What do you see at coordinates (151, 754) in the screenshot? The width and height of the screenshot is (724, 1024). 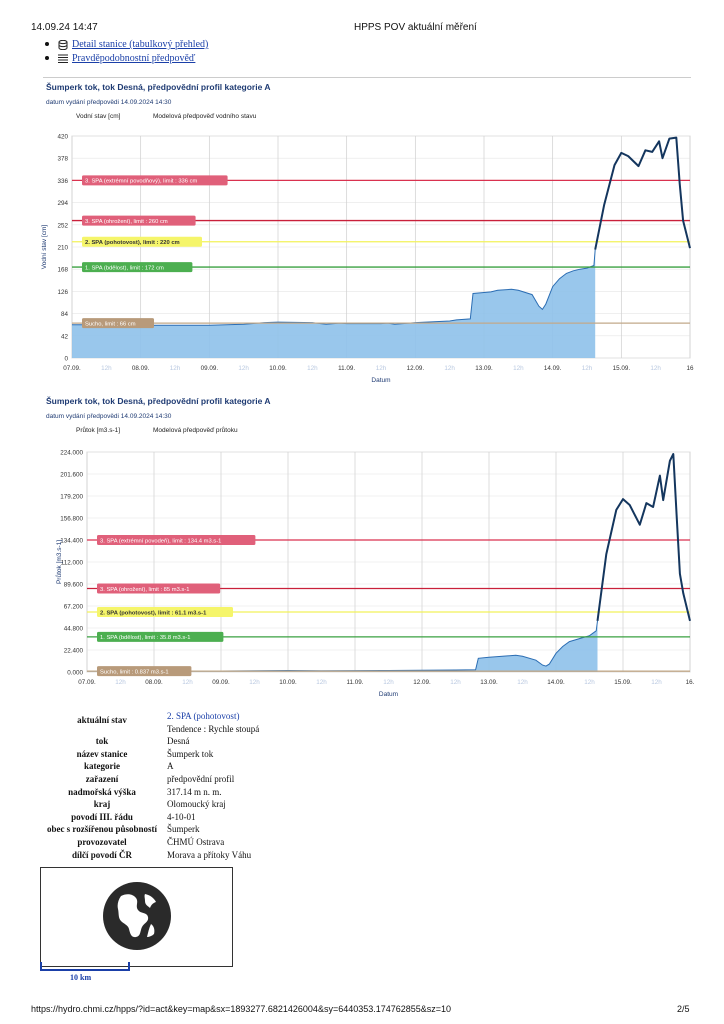 I see `info-row: název stanice Šumperk tok` at bounding box center [151, 754].